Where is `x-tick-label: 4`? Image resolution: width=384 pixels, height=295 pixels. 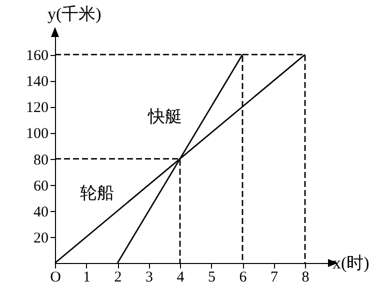
x-tick-label: 4 is located at coordinates (180, 278).